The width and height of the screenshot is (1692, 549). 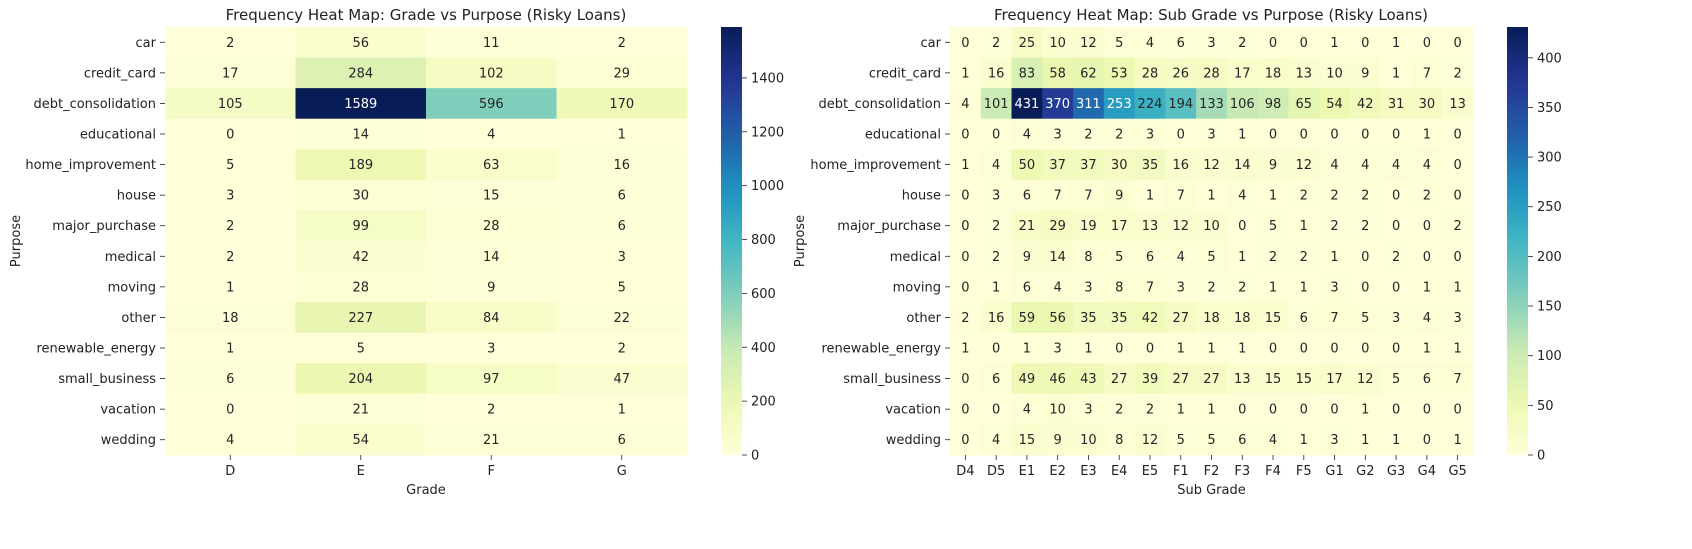 I want to click on y-tick-label: major_purchase, so click(x=104, y=226).